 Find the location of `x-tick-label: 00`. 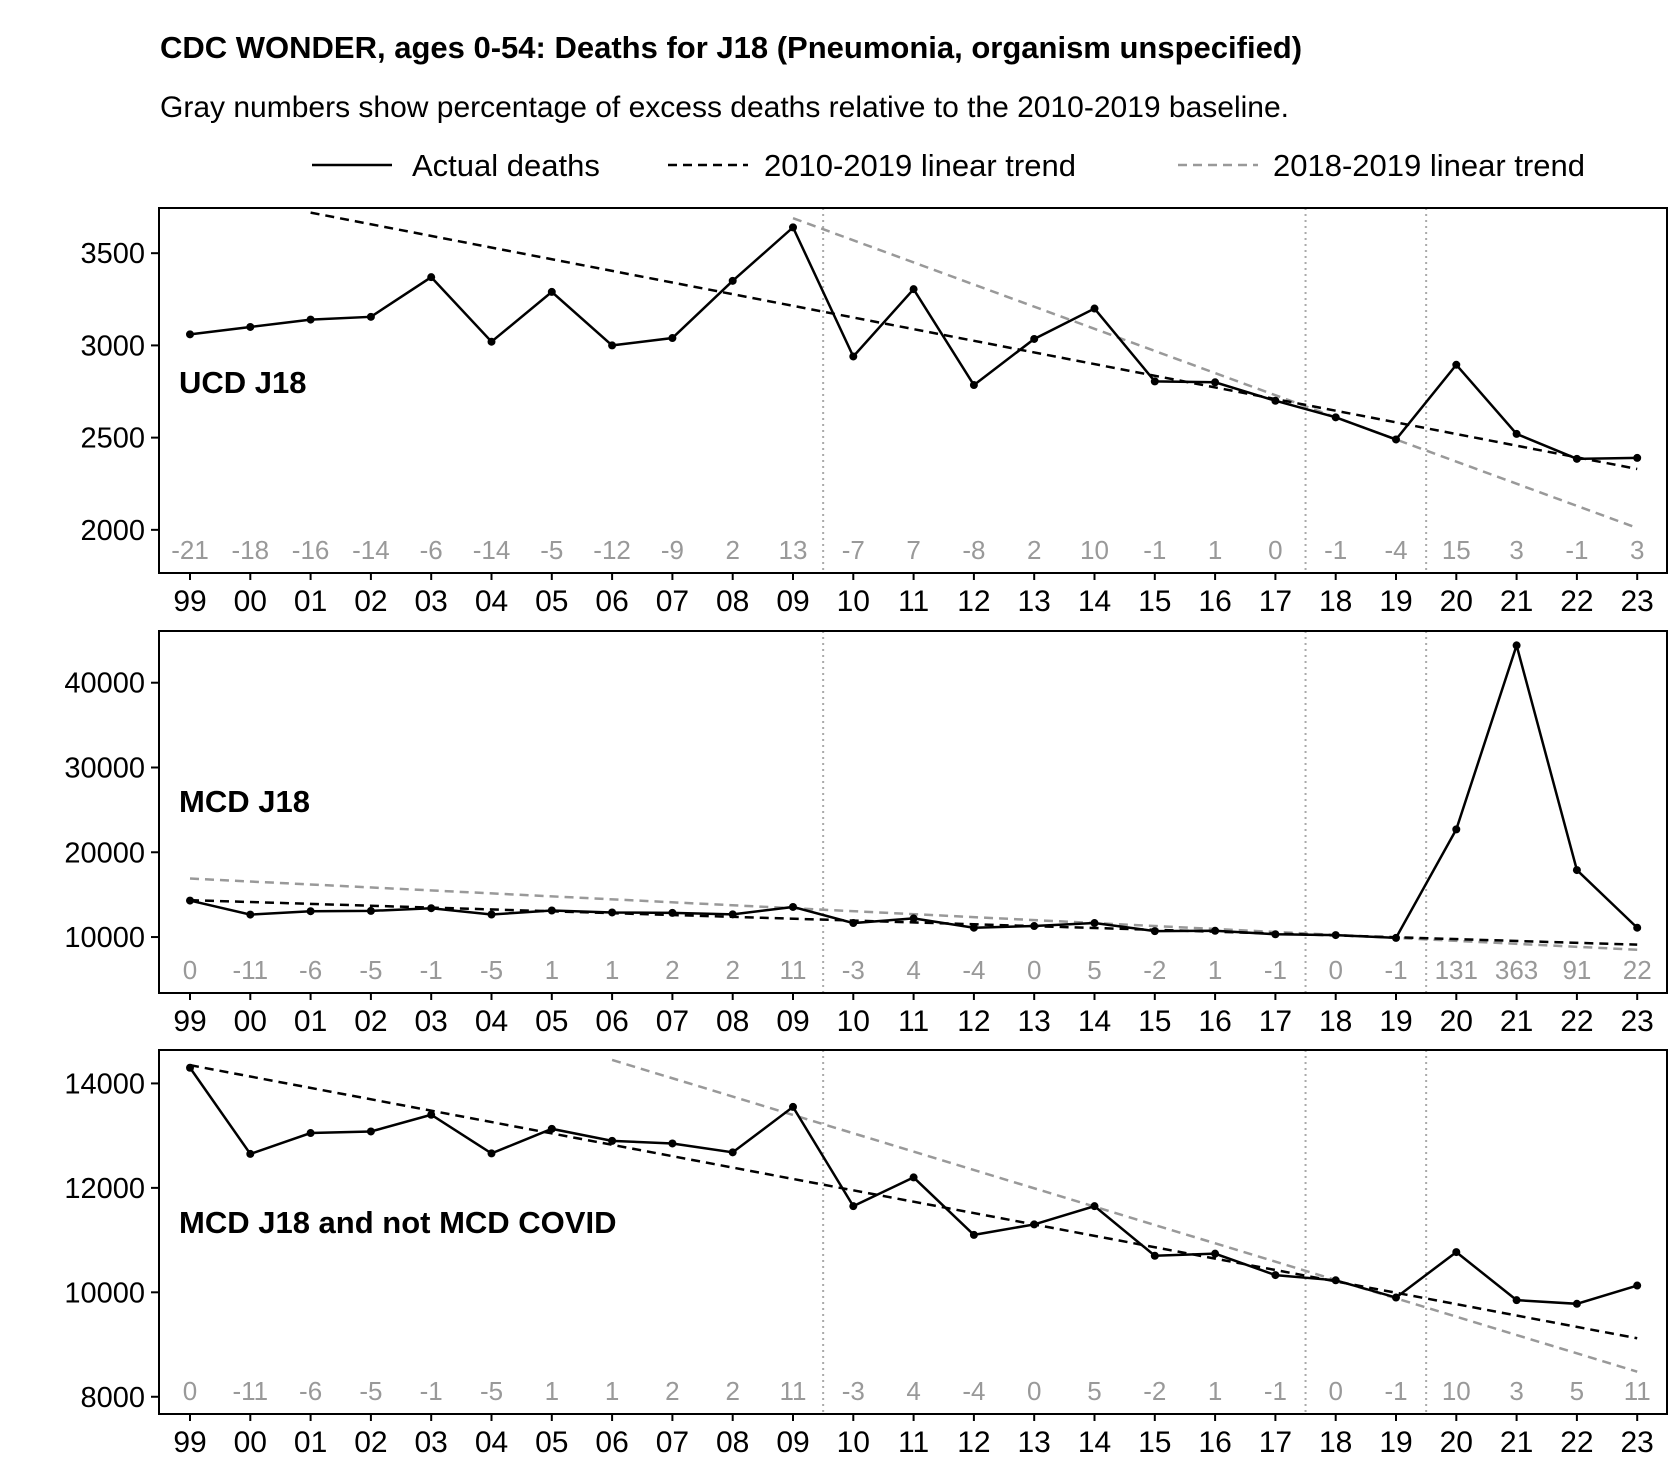

x-tick-label: 00 is located at coordinates (250, 601).